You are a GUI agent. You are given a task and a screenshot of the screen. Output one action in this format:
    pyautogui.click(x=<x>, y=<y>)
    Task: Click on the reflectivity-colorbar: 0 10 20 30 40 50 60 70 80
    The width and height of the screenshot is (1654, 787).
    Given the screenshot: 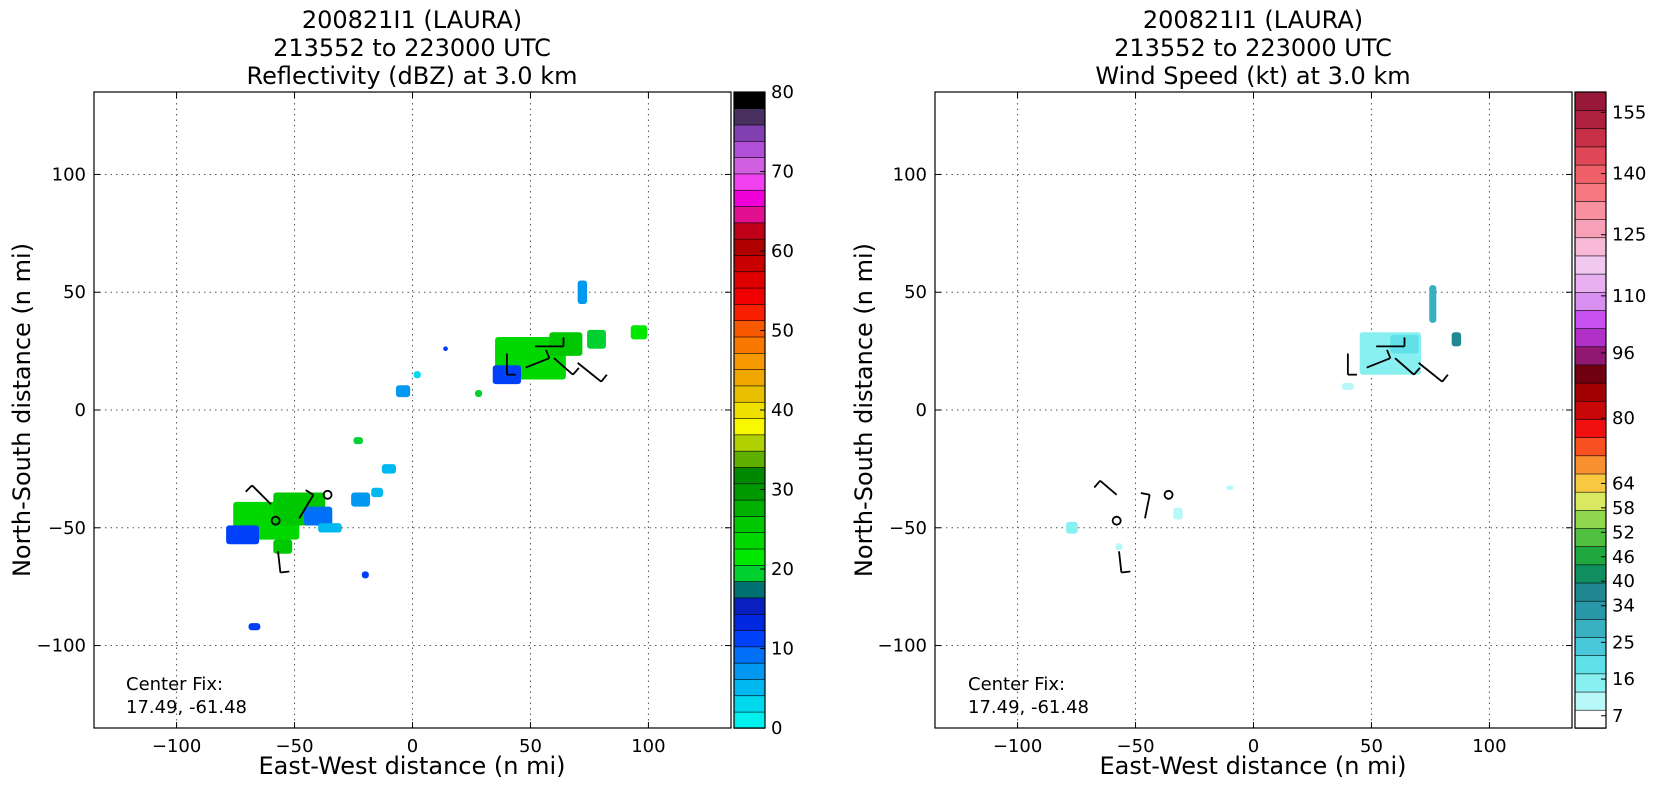 What is the action you would take?
    pyautogui.click(x=763, y=410)
    